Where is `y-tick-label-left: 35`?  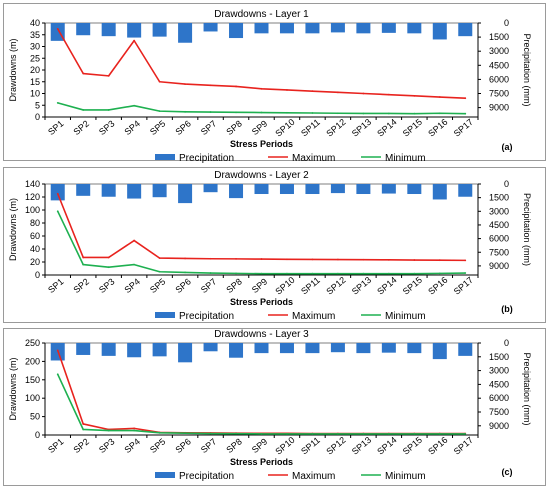 y-tick-label-left: 35 is located at coordinates (35, 35).